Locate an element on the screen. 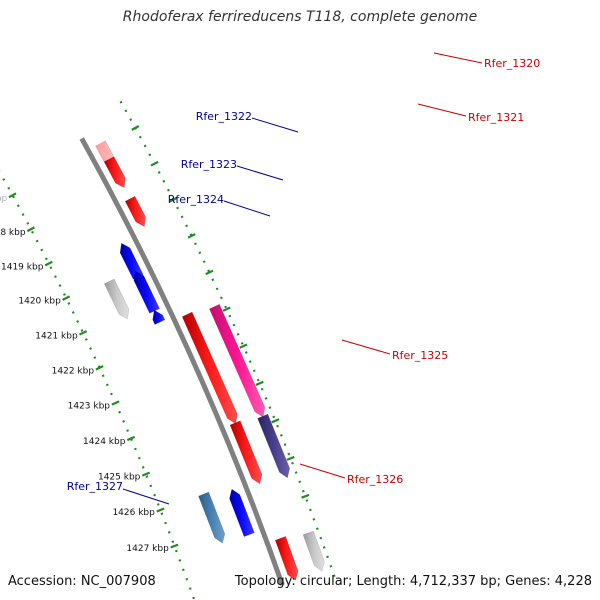 The image size is (600, 600). tick-label: 1427 kbp is located at coordinates (147, 549).